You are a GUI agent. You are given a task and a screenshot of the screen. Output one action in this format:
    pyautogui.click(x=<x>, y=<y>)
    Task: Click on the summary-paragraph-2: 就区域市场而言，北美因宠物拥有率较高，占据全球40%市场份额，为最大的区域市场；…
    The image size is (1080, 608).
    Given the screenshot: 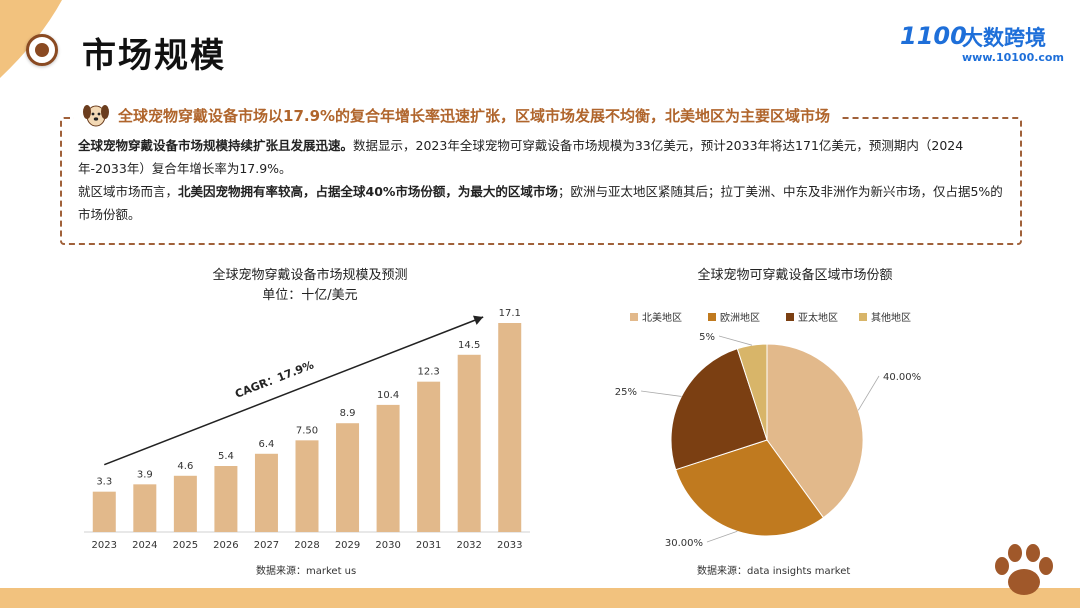 What is the action you would take?
    pyautogui.click(x=543, y=203)
    